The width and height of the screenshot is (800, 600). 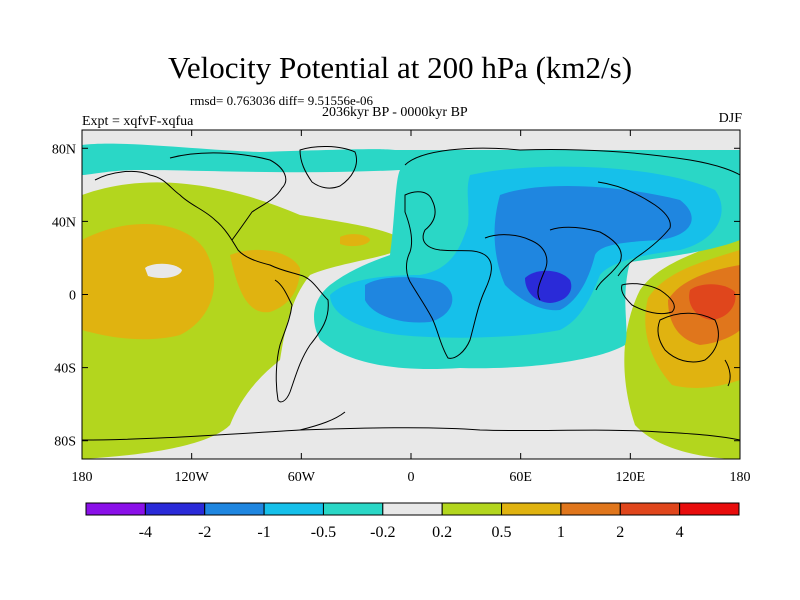 I want to click on colorbar-label: 2, so click(x=620, y=532).